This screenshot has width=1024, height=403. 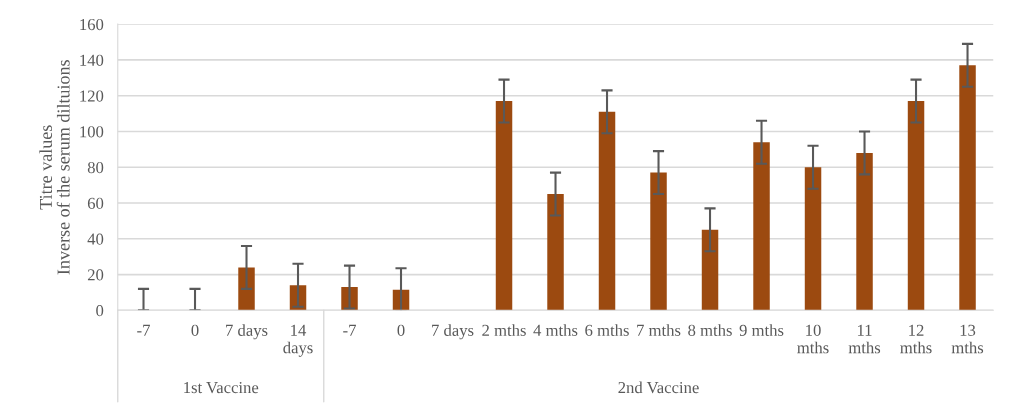 What do you see at coordinates (813, 339) in the screenshot?
I see `x-tick-label: 10 mths` at bounding box center [813, 339].